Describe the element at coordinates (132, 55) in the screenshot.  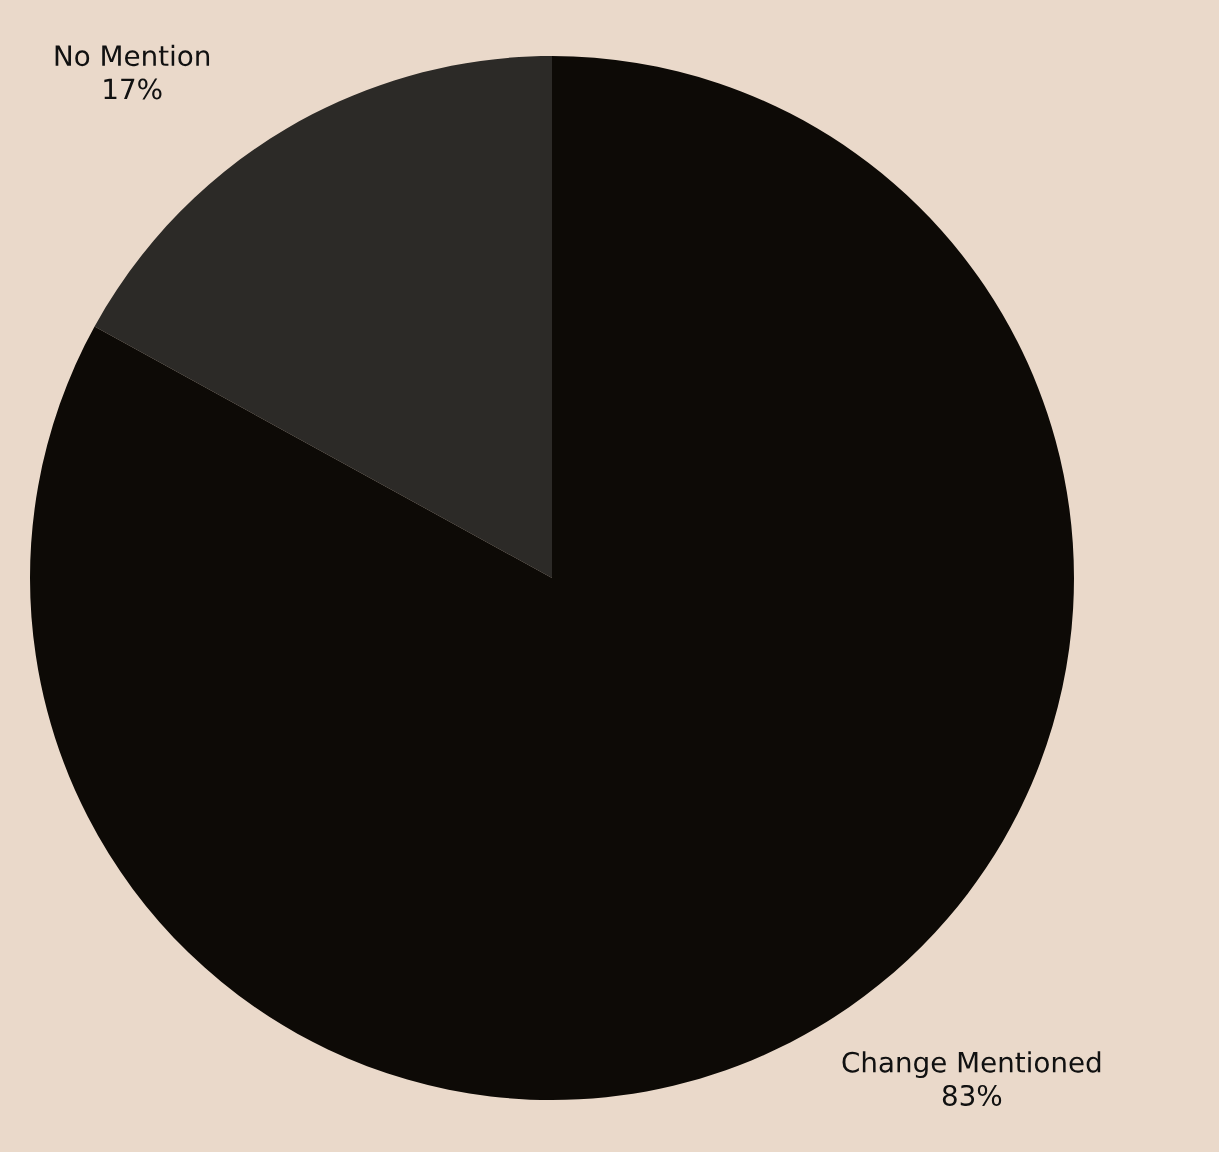
I see `slice-label: No Mention` at that location.